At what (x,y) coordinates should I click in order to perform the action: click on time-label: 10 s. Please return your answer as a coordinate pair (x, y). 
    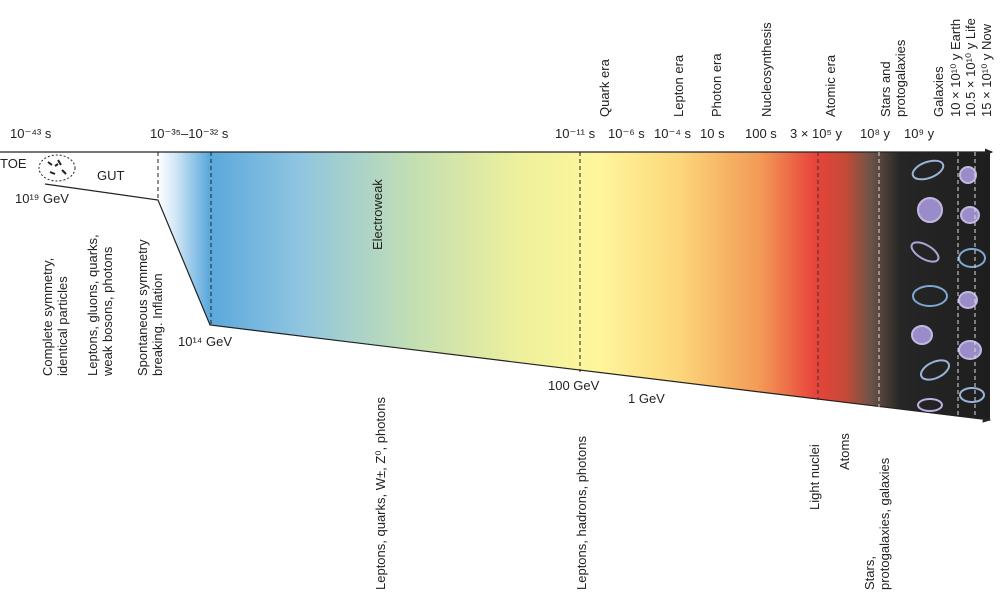
    Looking at the image, I should click on (712, 133).